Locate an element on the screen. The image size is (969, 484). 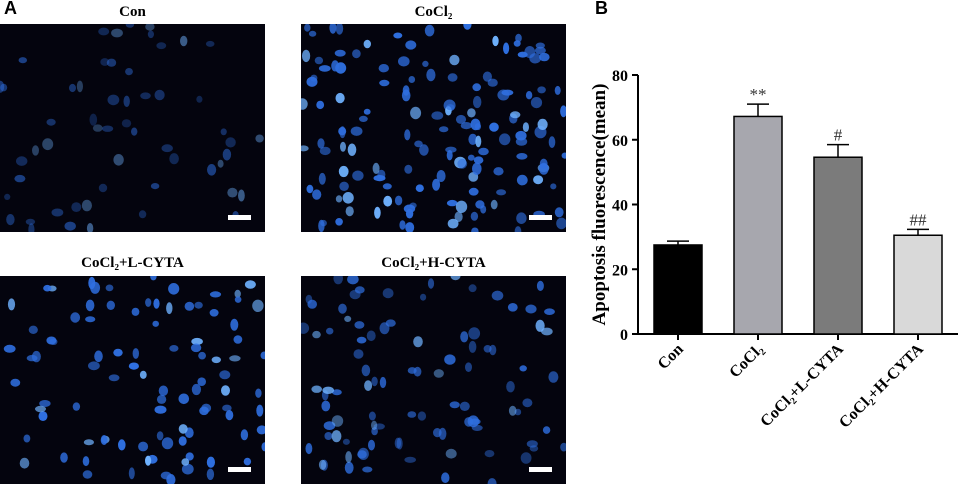
scale-bar is located at coordinates (540, 469).